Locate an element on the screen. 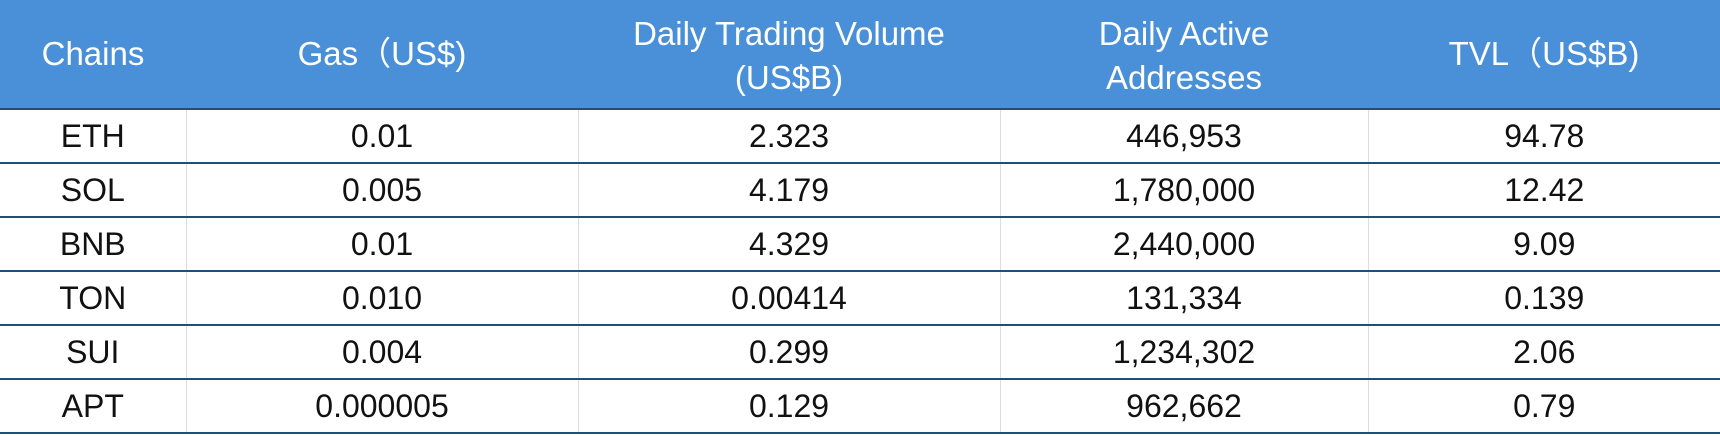 This screenshot has height=436, width=1720. cell-gas: 0.010 is located at coordinates (381, 298).